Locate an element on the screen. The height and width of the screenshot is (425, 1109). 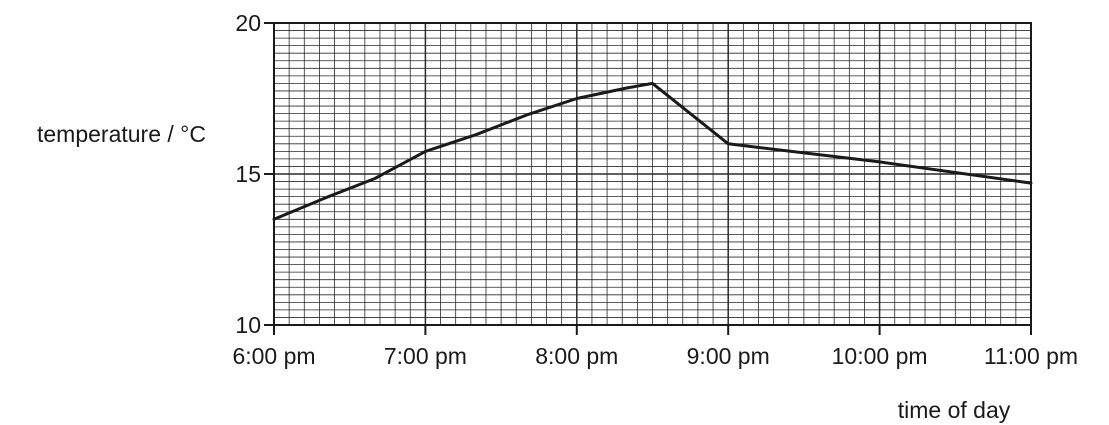
y-tick-label: 20 is located at coordinates (248, 23).